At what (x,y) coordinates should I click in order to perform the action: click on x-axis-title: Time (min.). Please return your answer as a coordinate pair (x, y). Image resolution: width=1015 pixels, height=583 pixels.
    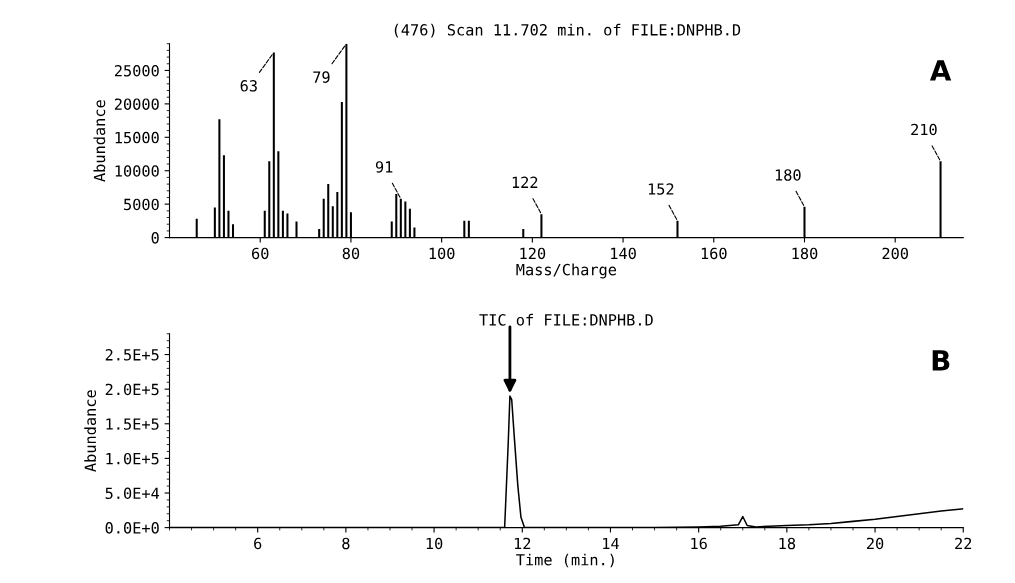
    Looking at the image, I should click on (565, 560).